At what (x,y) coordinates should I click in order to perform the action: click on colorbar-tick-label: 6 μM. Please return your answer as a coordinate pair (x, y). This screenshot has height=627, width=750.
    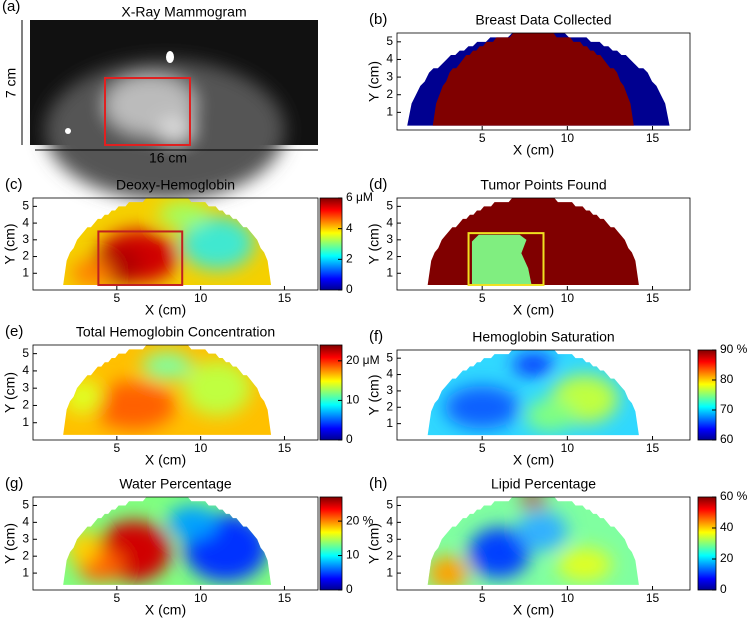
    Looking at the image, I should click on (359, 197).